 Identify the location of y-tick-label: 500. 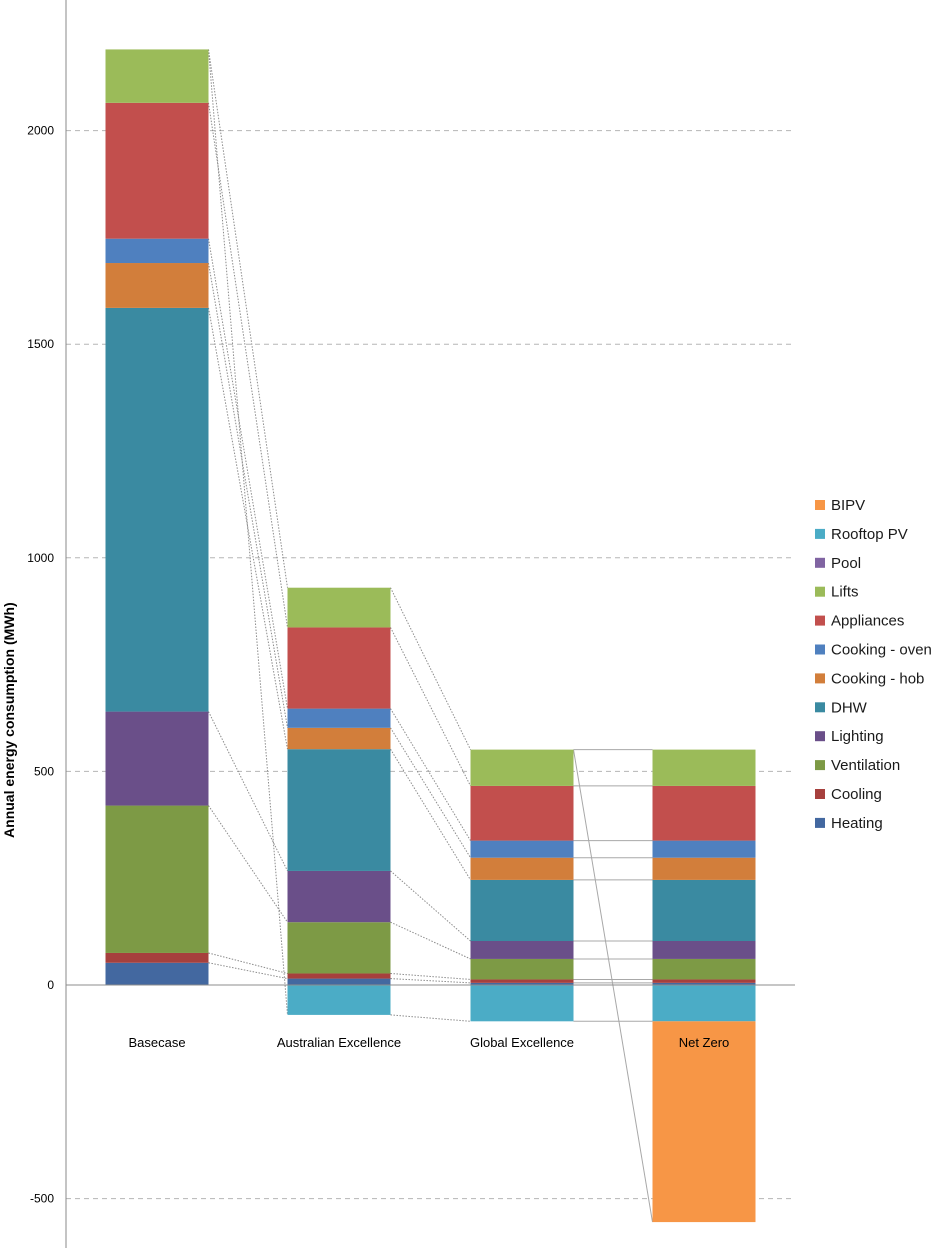
(44, 771).